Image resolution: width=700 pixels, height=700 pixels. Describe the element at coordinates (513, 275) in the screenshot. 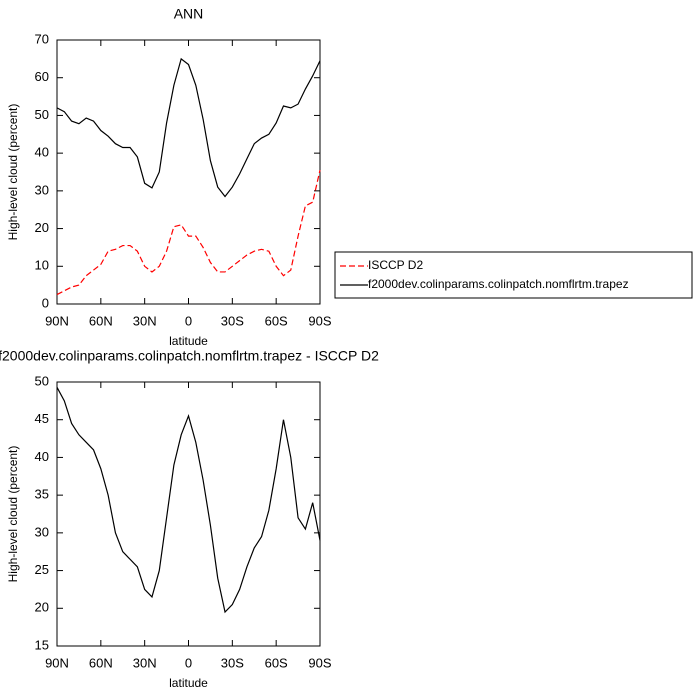

I see `legend-box` at that location.